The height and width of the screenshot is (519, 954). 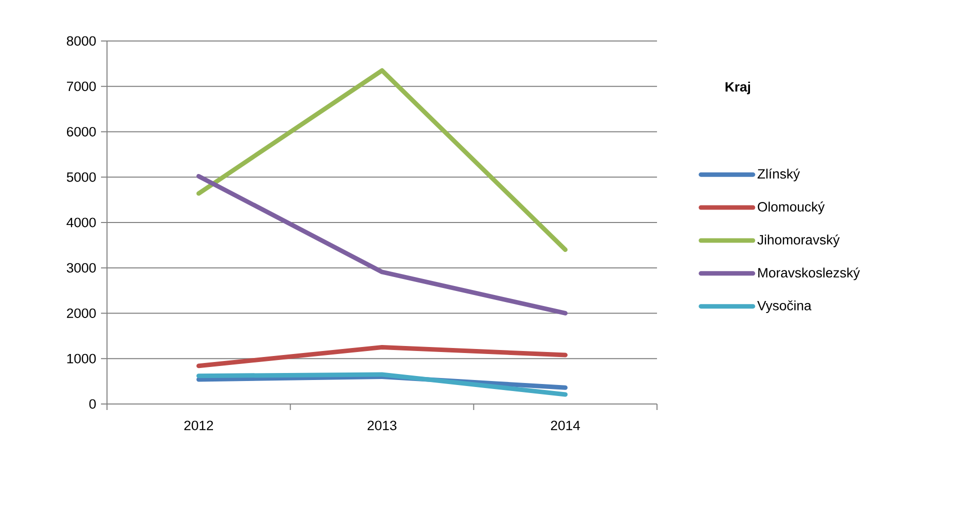 I want to click on legend-label: Vysočina, so click(x=784, y=307).